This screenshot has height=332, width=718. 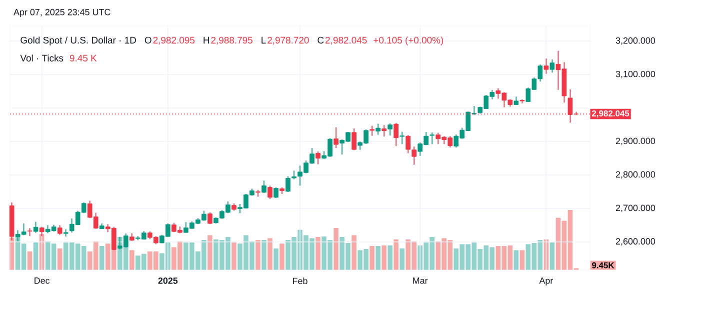 I want to click on text: Gold Spot / U.S. Dollar · 1D, so click(x=78, y=41).